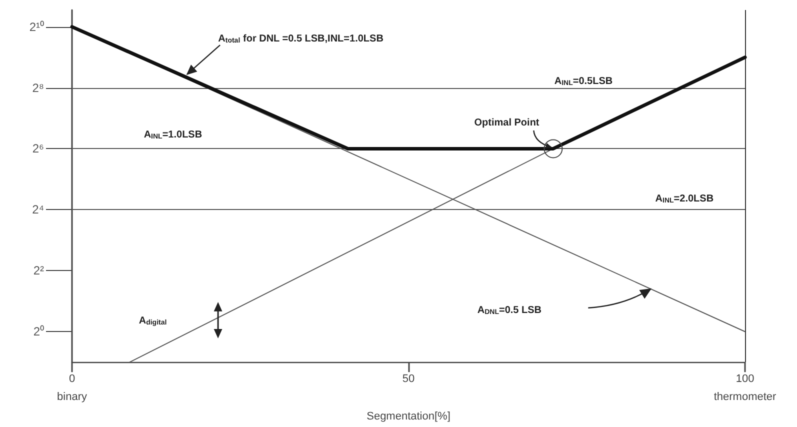  Describe the element at coordinates (72, 388) in the screenshot. I see `x-tick-label: 0 binary` at that location.